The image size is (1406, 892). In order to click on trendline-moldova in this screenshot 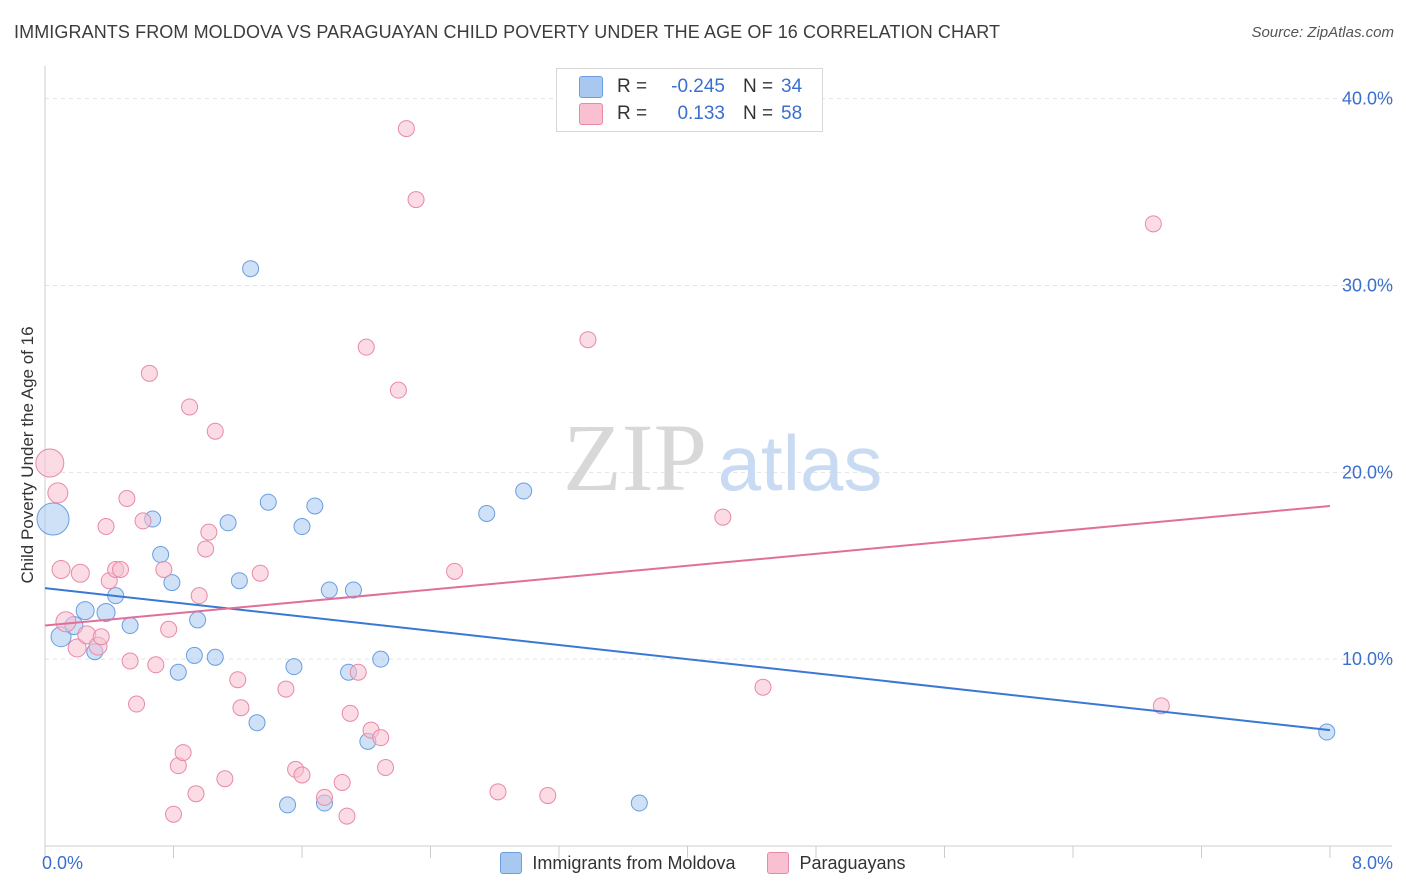, I will do `click(687, 659)`.